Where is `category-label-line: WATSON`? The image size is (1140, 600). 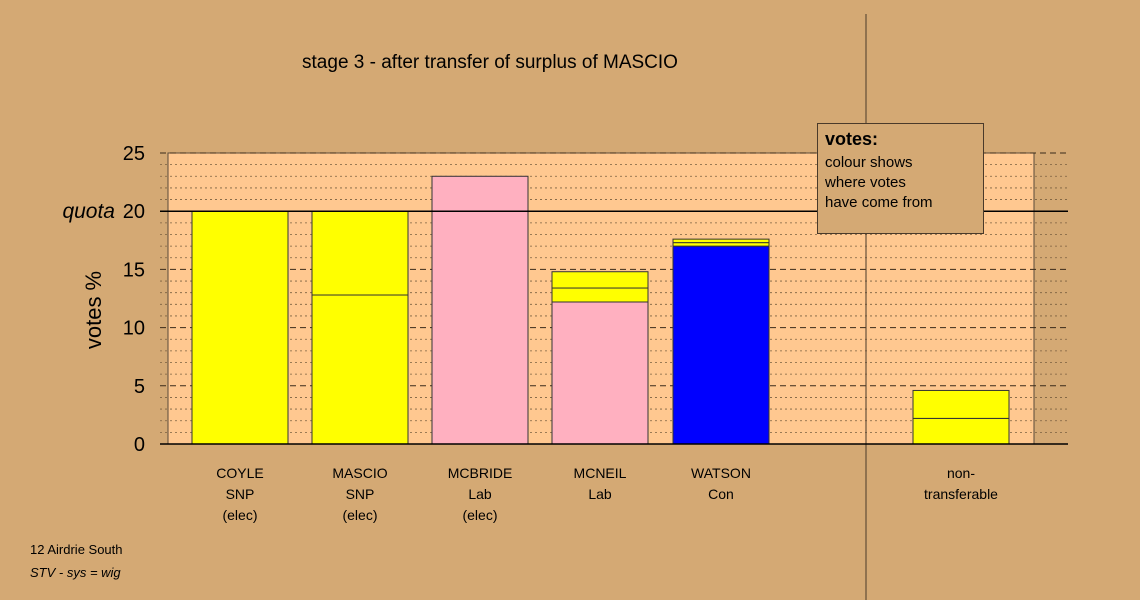 category-label-line: WATSON is located at coordinates (721, 473).